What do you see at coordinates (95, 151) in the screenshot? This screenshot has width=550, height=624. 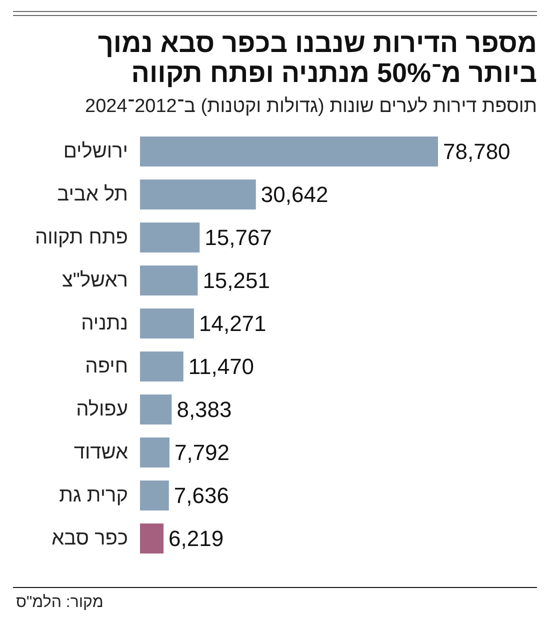 I see `y-tick-label: ירושלים` at bounding box center [95, 151].